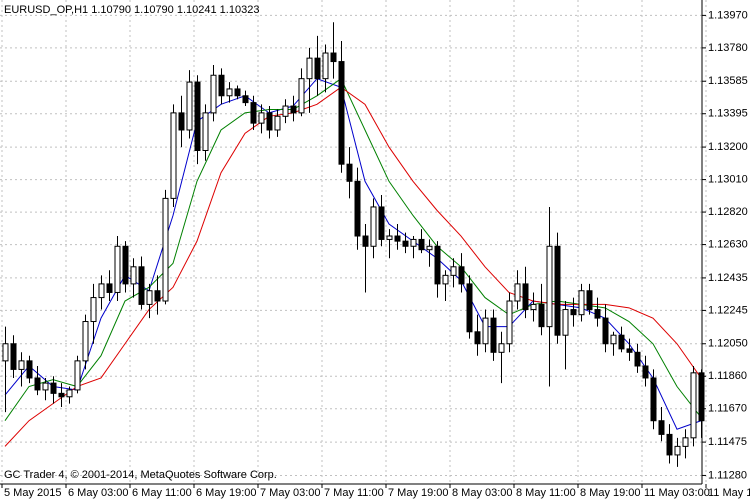 This screenshot has height=500, width=750. Describe the element at coordinates (354, 493) in the screenshot. I see `x-tick-label: 7 May 11:00` at that location.